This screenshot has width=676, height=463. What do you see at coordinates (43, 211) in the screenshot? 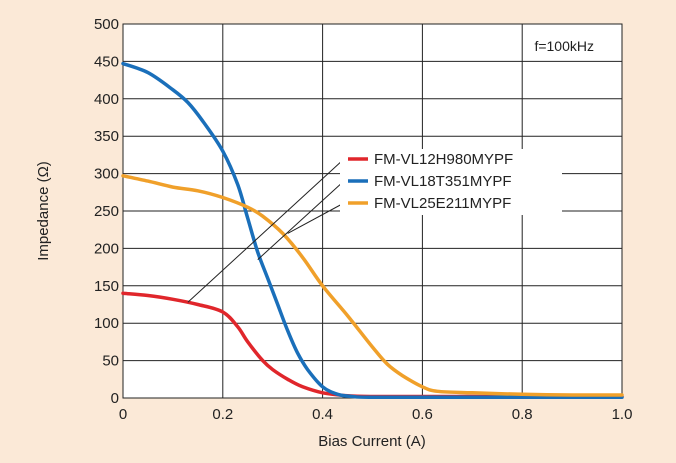
I see `y-axis-label: Impedance (Ω)` at bounding box center [43, 211].